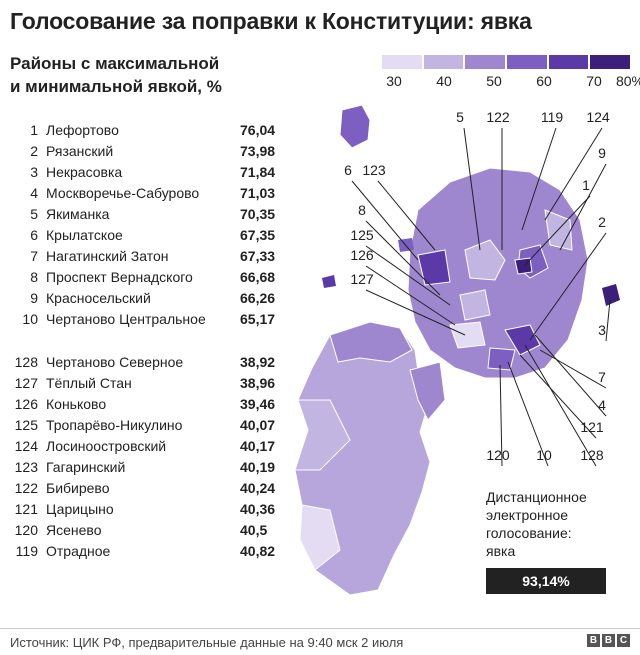 The height and width of the screenshot is (655, 640). Describe the element at coordinates (444, 81) in the screenshot. I see `legend-tick-label: 40` at that location.